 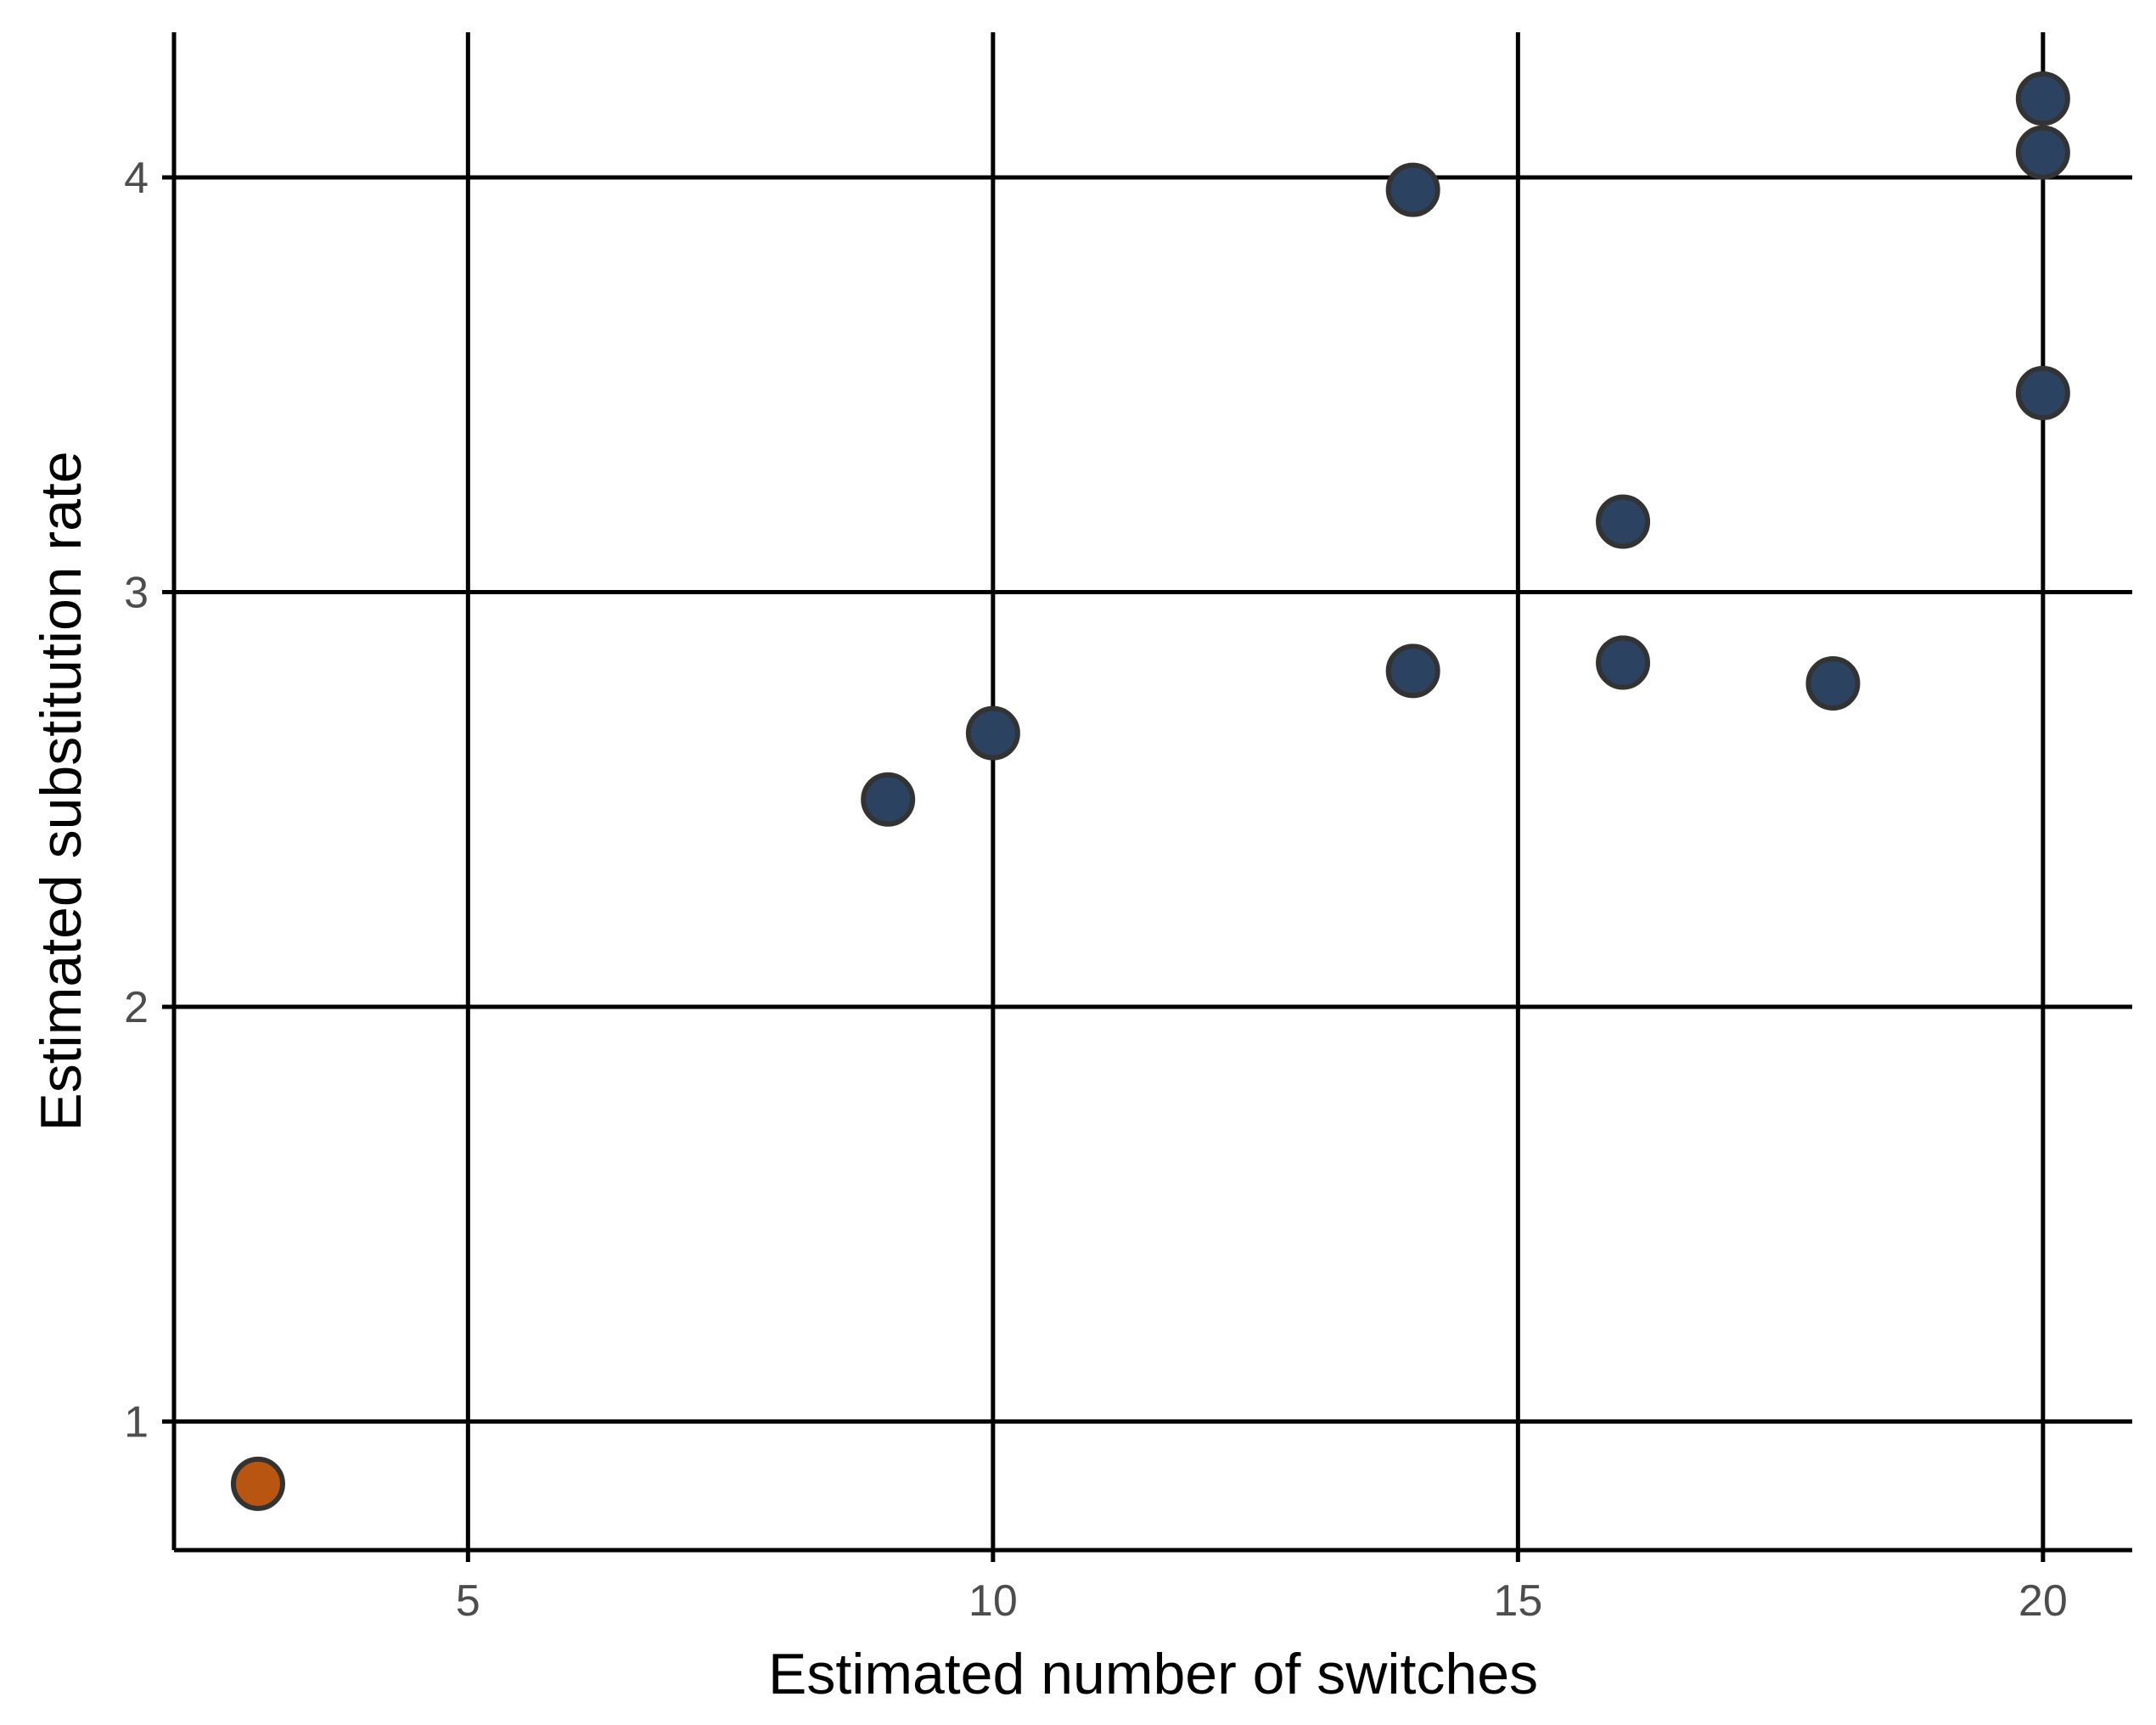 What do you see at coordinates (136, 1422) in the screenshot?
I see `y-tick-label: 1` at bounding box center [136, 1422].